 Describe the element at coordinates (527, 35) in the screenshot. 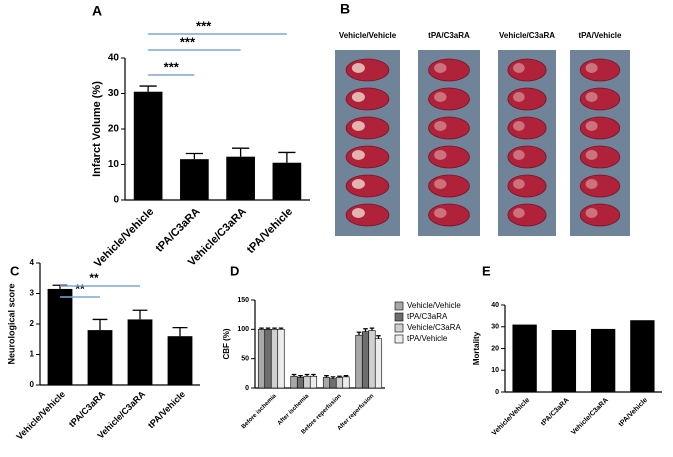

I see `column-label: Vehicle/C3aRA` at that location.